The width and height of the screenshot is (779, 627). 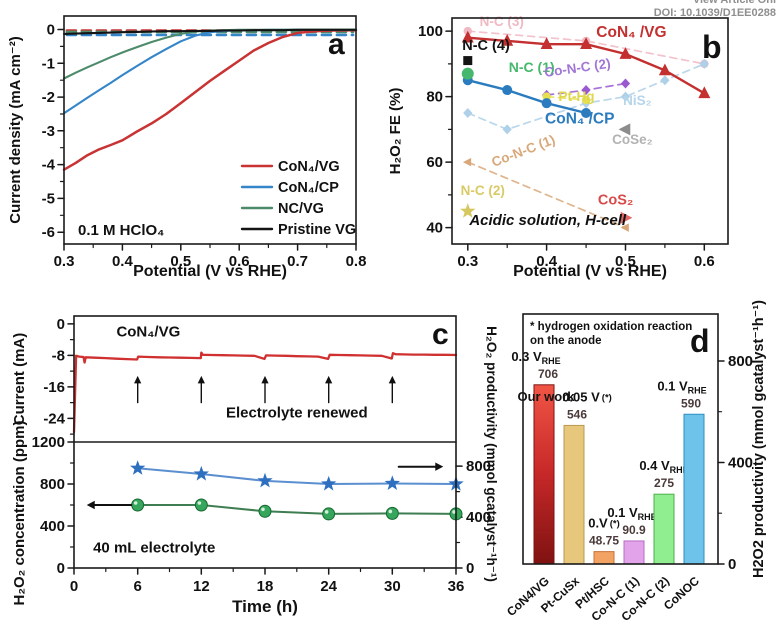 What do you see at coordinates (532, 67) in the screenshot?
I see `b-series-label: N-C (1)` at bounding box center [532, 67].